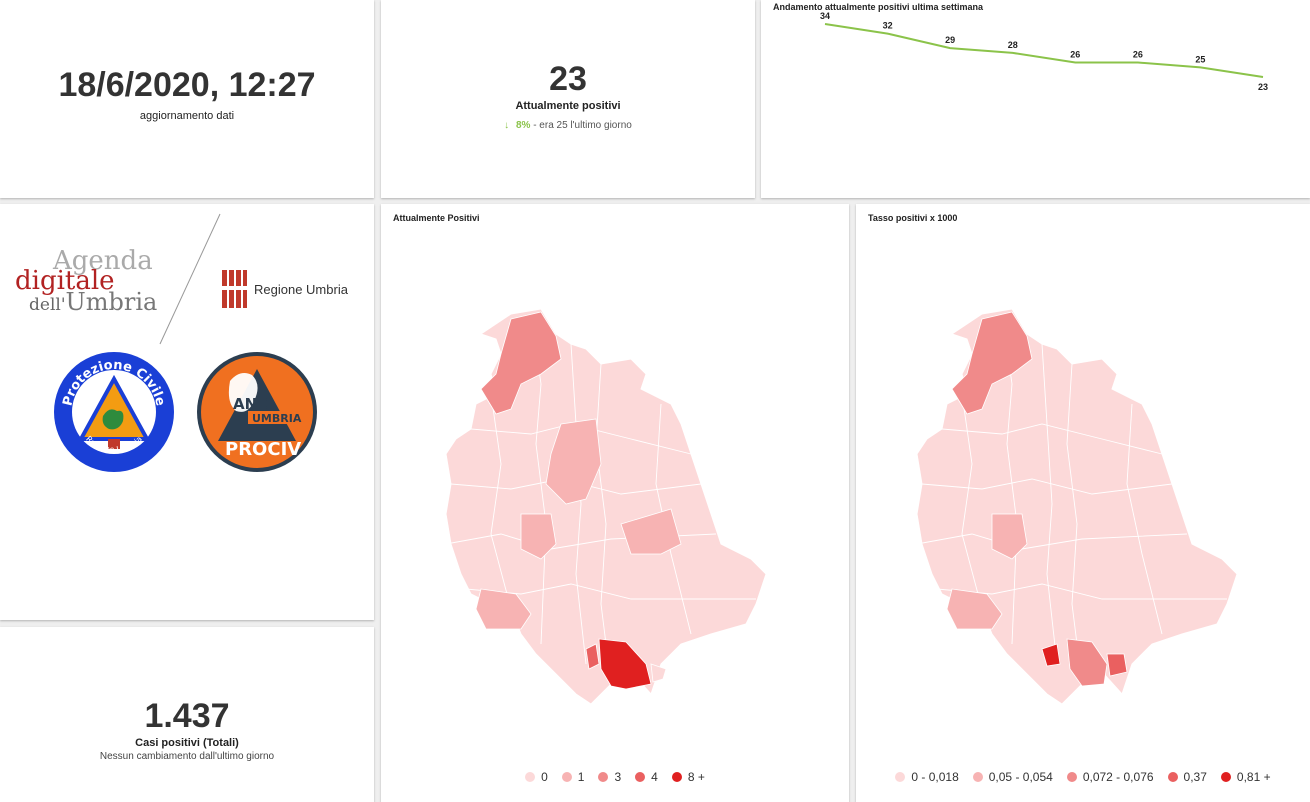 The height and width of the screenshot is (802, 1310). Describe the element at coordinates (187, 743) in the screenshot. I see `total-label: Casi positivi (Totali)` at that location.